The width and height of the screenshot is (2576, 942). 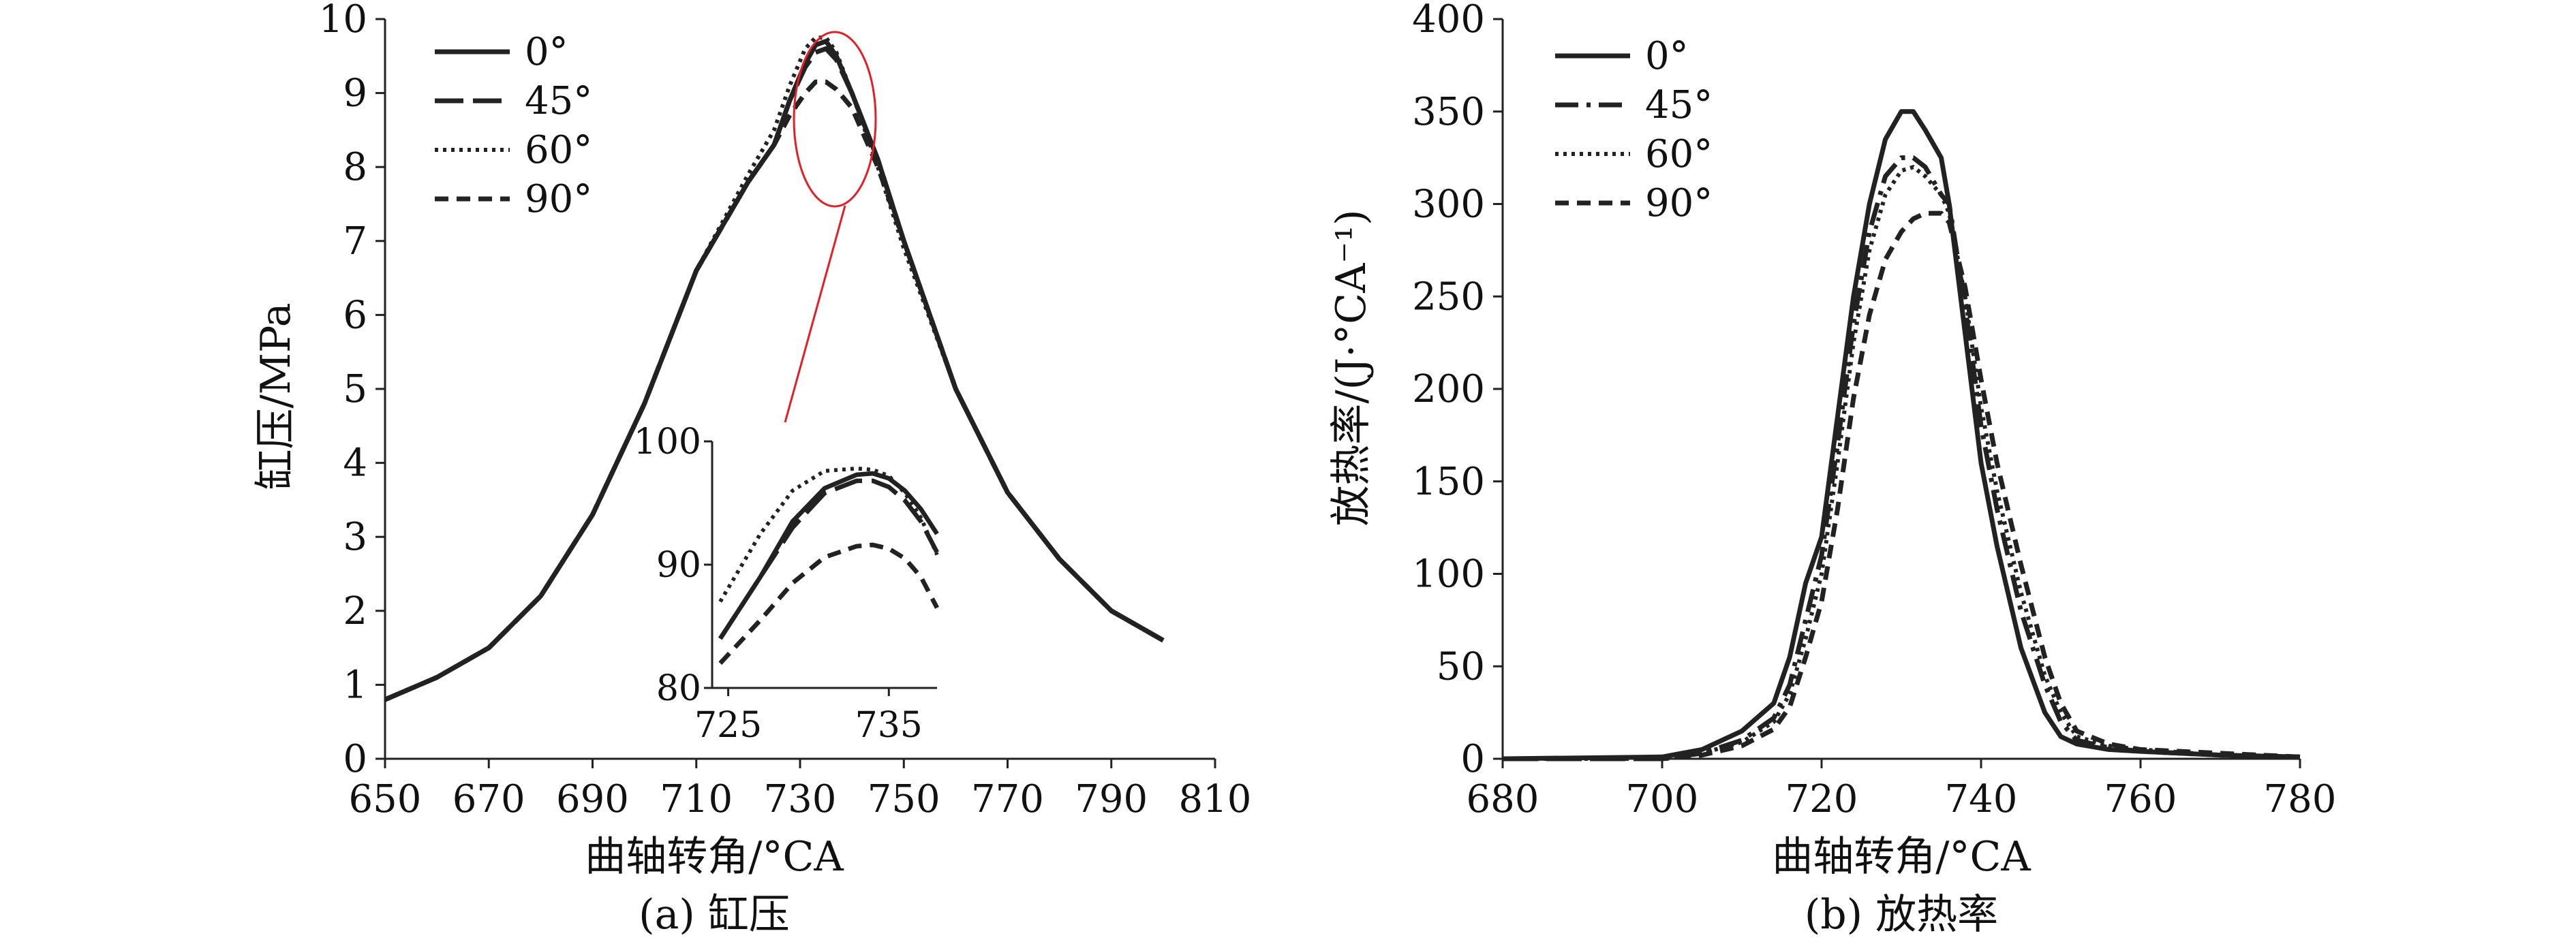 I want to click on x-tick-label: 790, so click(x=1111, y=799).